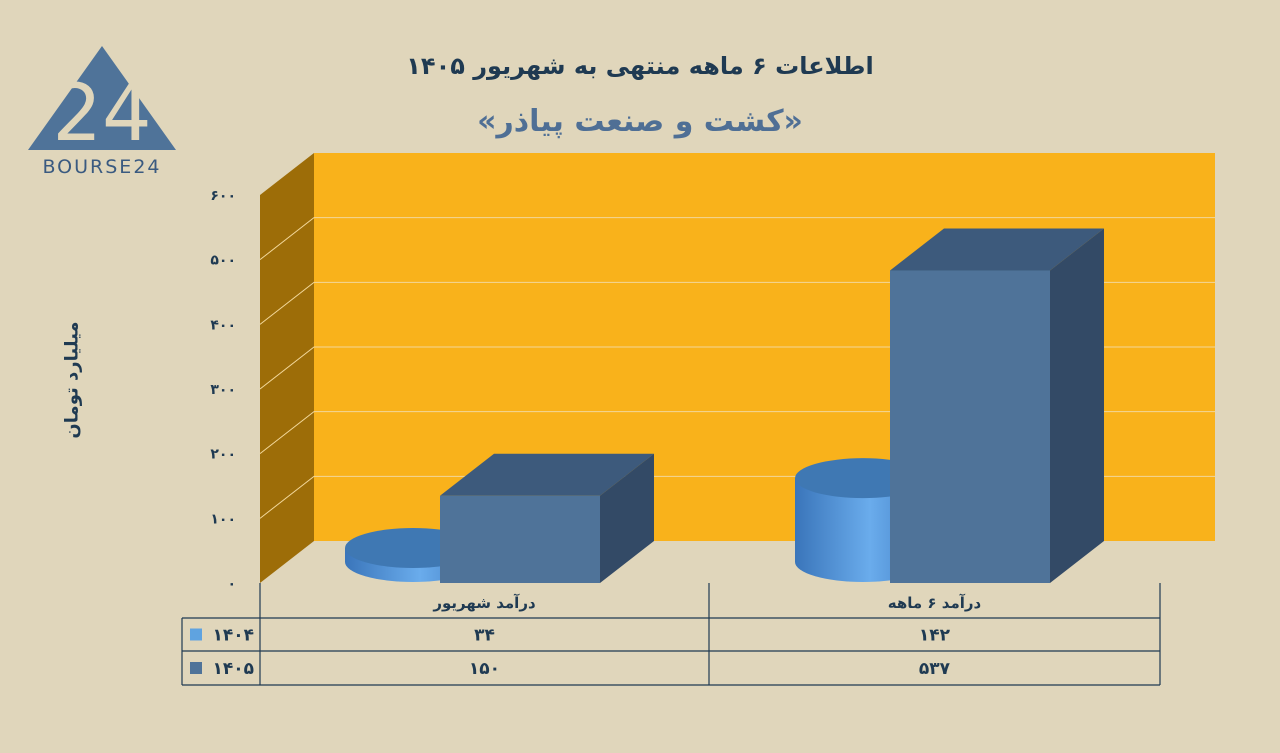 This screenshot has height=753, width=1280. Describe the element at coordinates (737, 239) in the screenshot. I see `gridline` at that location.